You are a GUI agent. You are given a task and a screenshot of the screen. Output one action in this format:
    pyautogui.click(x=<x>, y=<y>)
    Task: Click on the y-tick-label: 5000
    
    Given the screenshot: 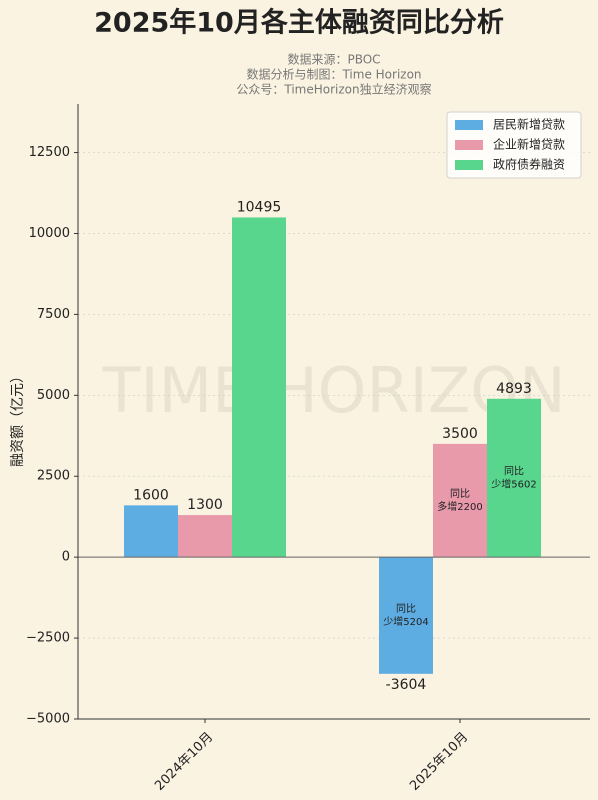 What is the action you would take?
    pyautogui.click(x=53, y=395)
    